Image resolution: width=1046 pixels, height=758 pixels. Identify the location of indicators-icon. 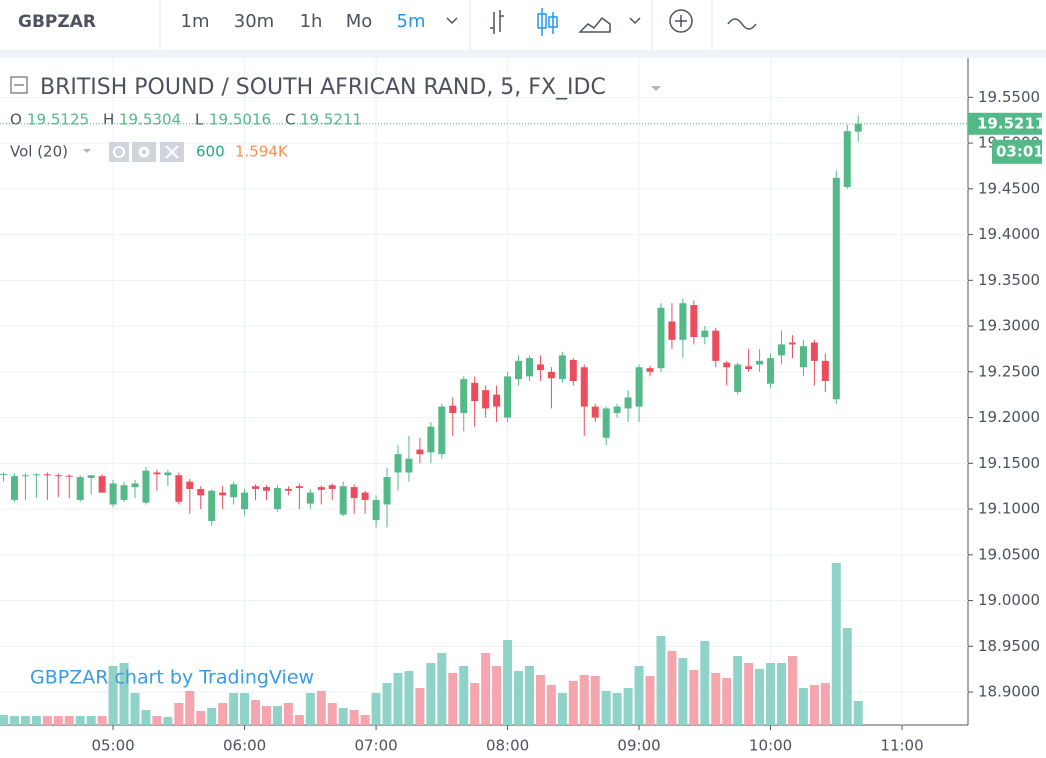
(742, 24).